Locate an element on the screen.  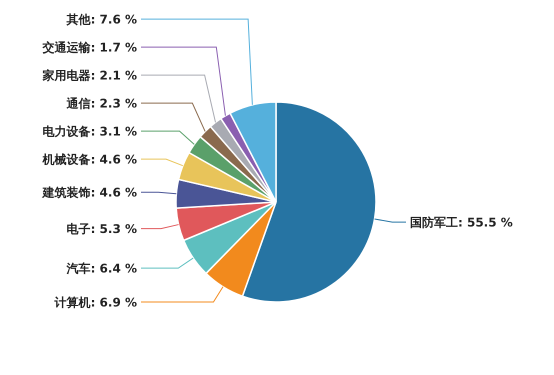
slice-label: 建筑装饰: 4.6 % is located at coordinates (89, 192).